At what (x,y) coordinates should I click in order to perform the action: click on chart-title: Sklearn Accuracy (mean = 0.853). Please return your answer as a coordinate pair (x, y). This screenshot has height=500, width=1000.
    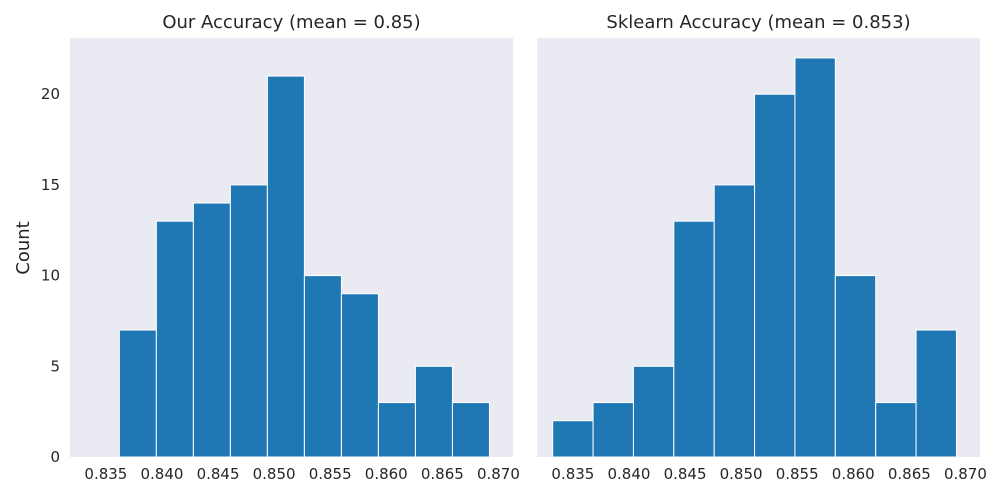
    Looking at the image, I should click on (758, 22).